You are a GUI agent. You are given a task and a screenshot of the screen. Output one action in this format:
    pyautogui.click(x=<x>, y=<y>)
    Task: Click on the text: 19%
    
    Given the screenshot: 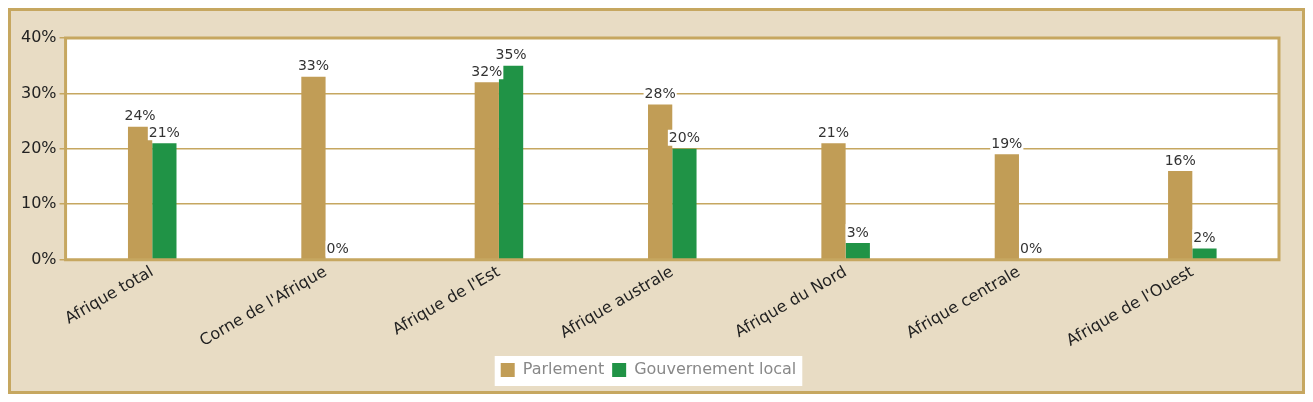 What is the action you would take?
    pyautogui.click(x=1007, y=143)
    